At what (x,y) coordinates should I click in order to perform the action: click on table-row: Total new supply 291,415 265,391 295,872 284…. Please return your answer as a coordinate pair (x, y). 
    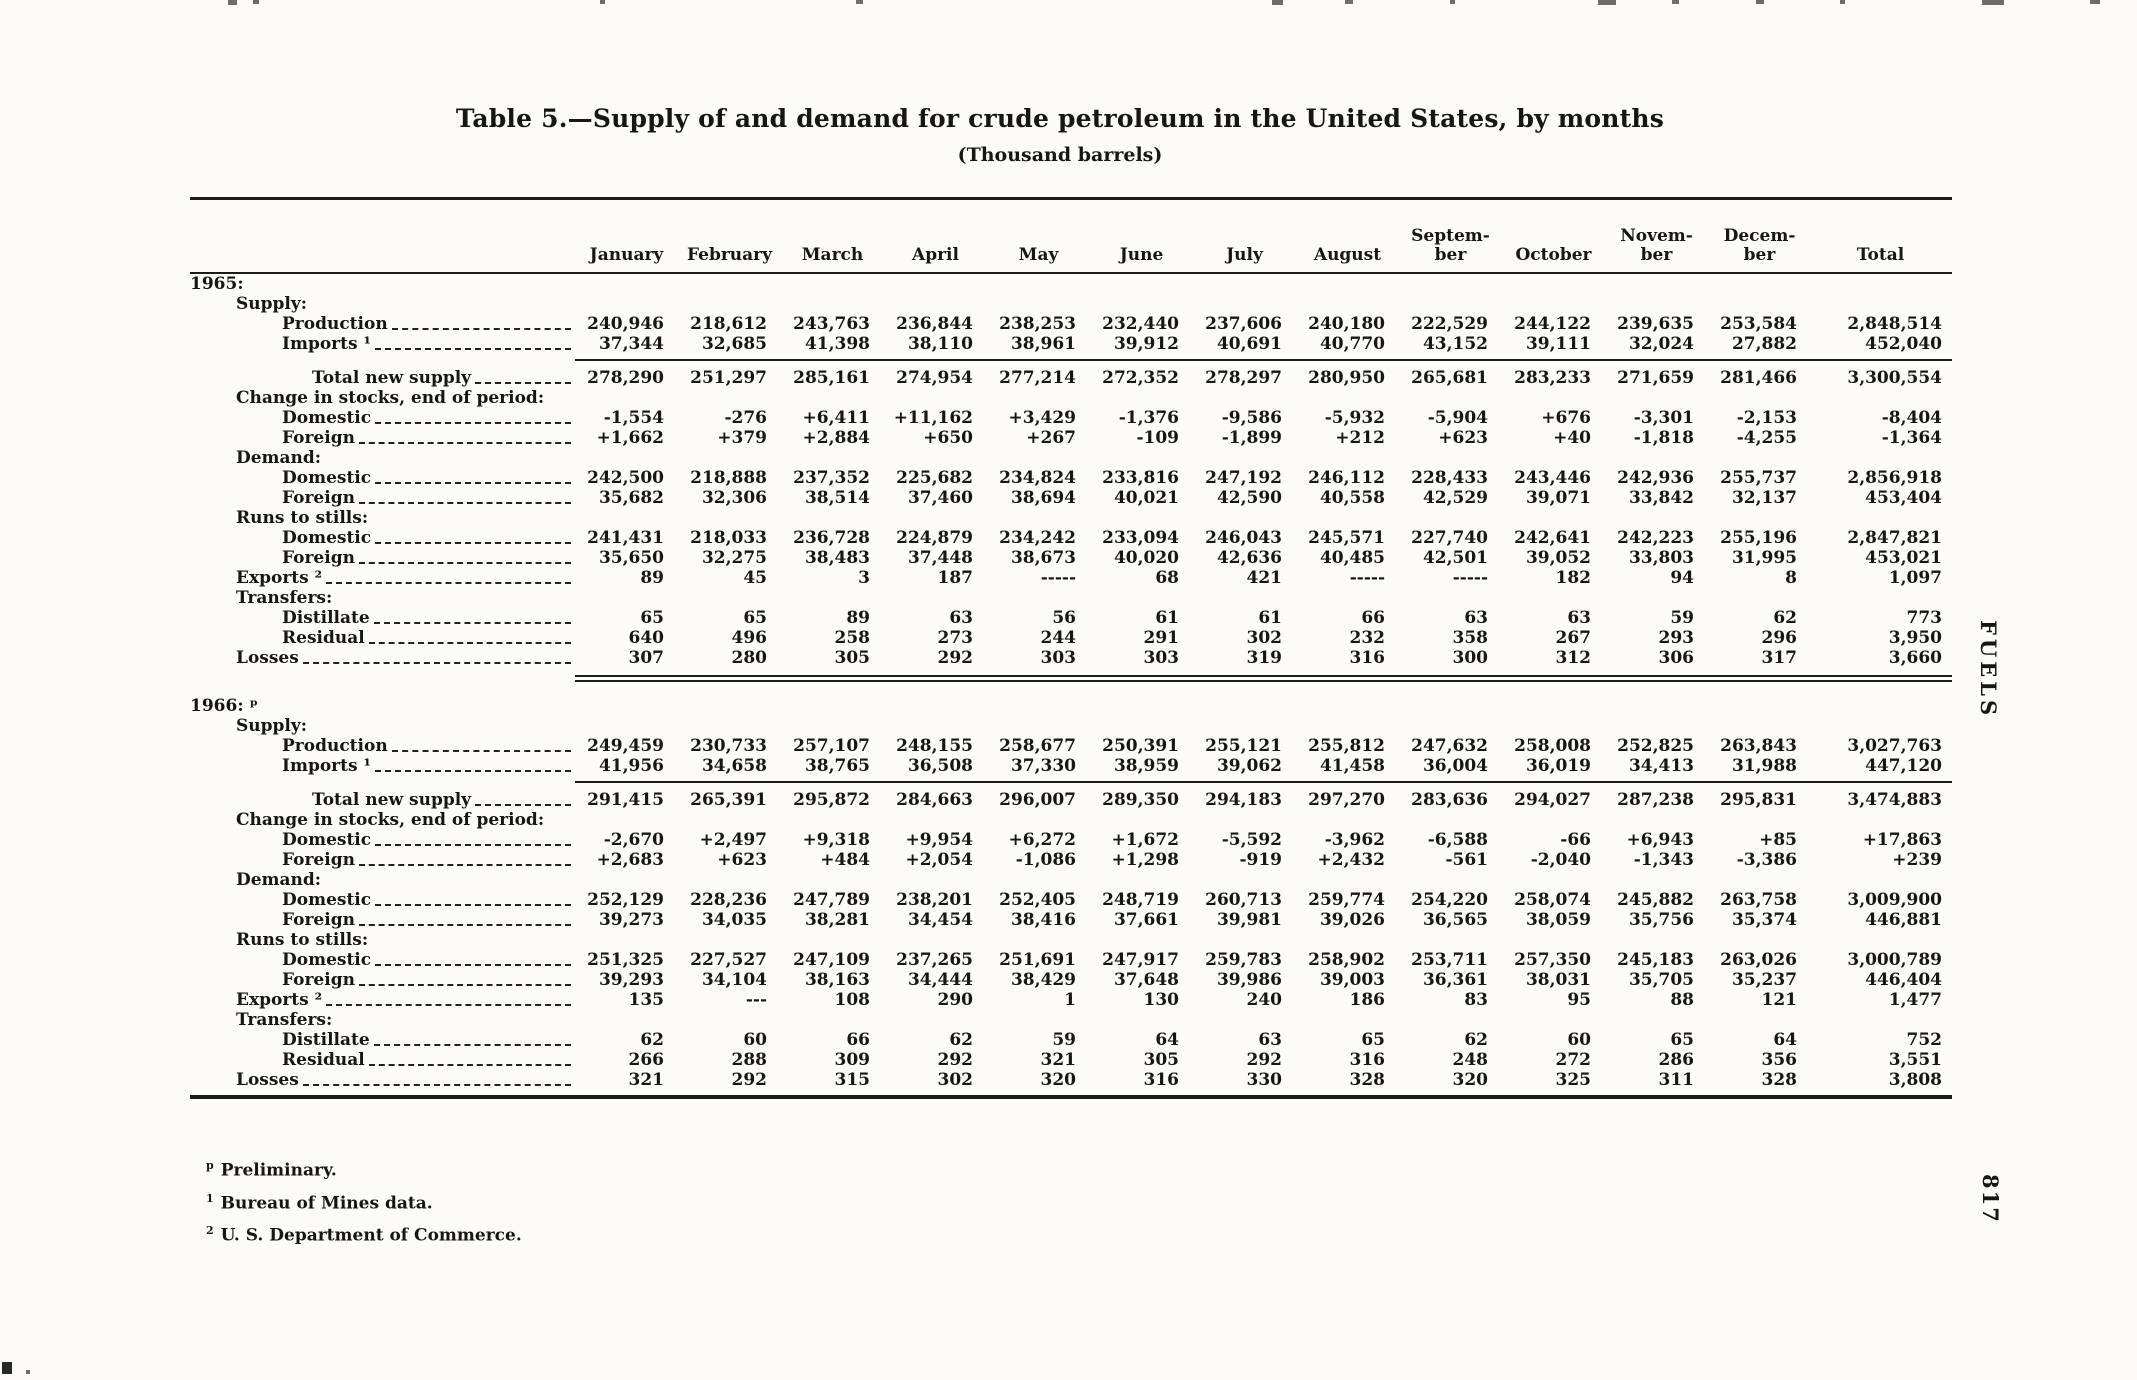
    Looking at the image, I should click on (1071, 800).